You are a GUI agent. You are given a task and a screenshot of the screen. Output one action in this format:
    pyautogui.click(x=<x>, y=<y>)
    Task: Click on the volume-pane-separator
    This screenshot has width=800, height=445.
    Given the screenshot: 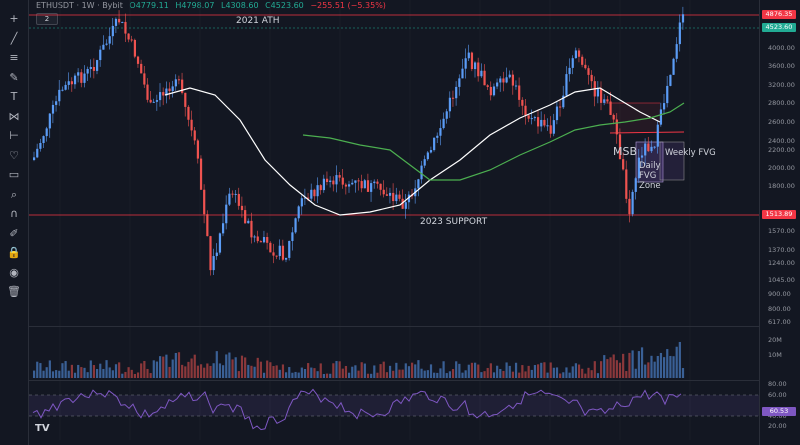 What is the action you would take?
    pyautogui.click(x=394, y=326)
    